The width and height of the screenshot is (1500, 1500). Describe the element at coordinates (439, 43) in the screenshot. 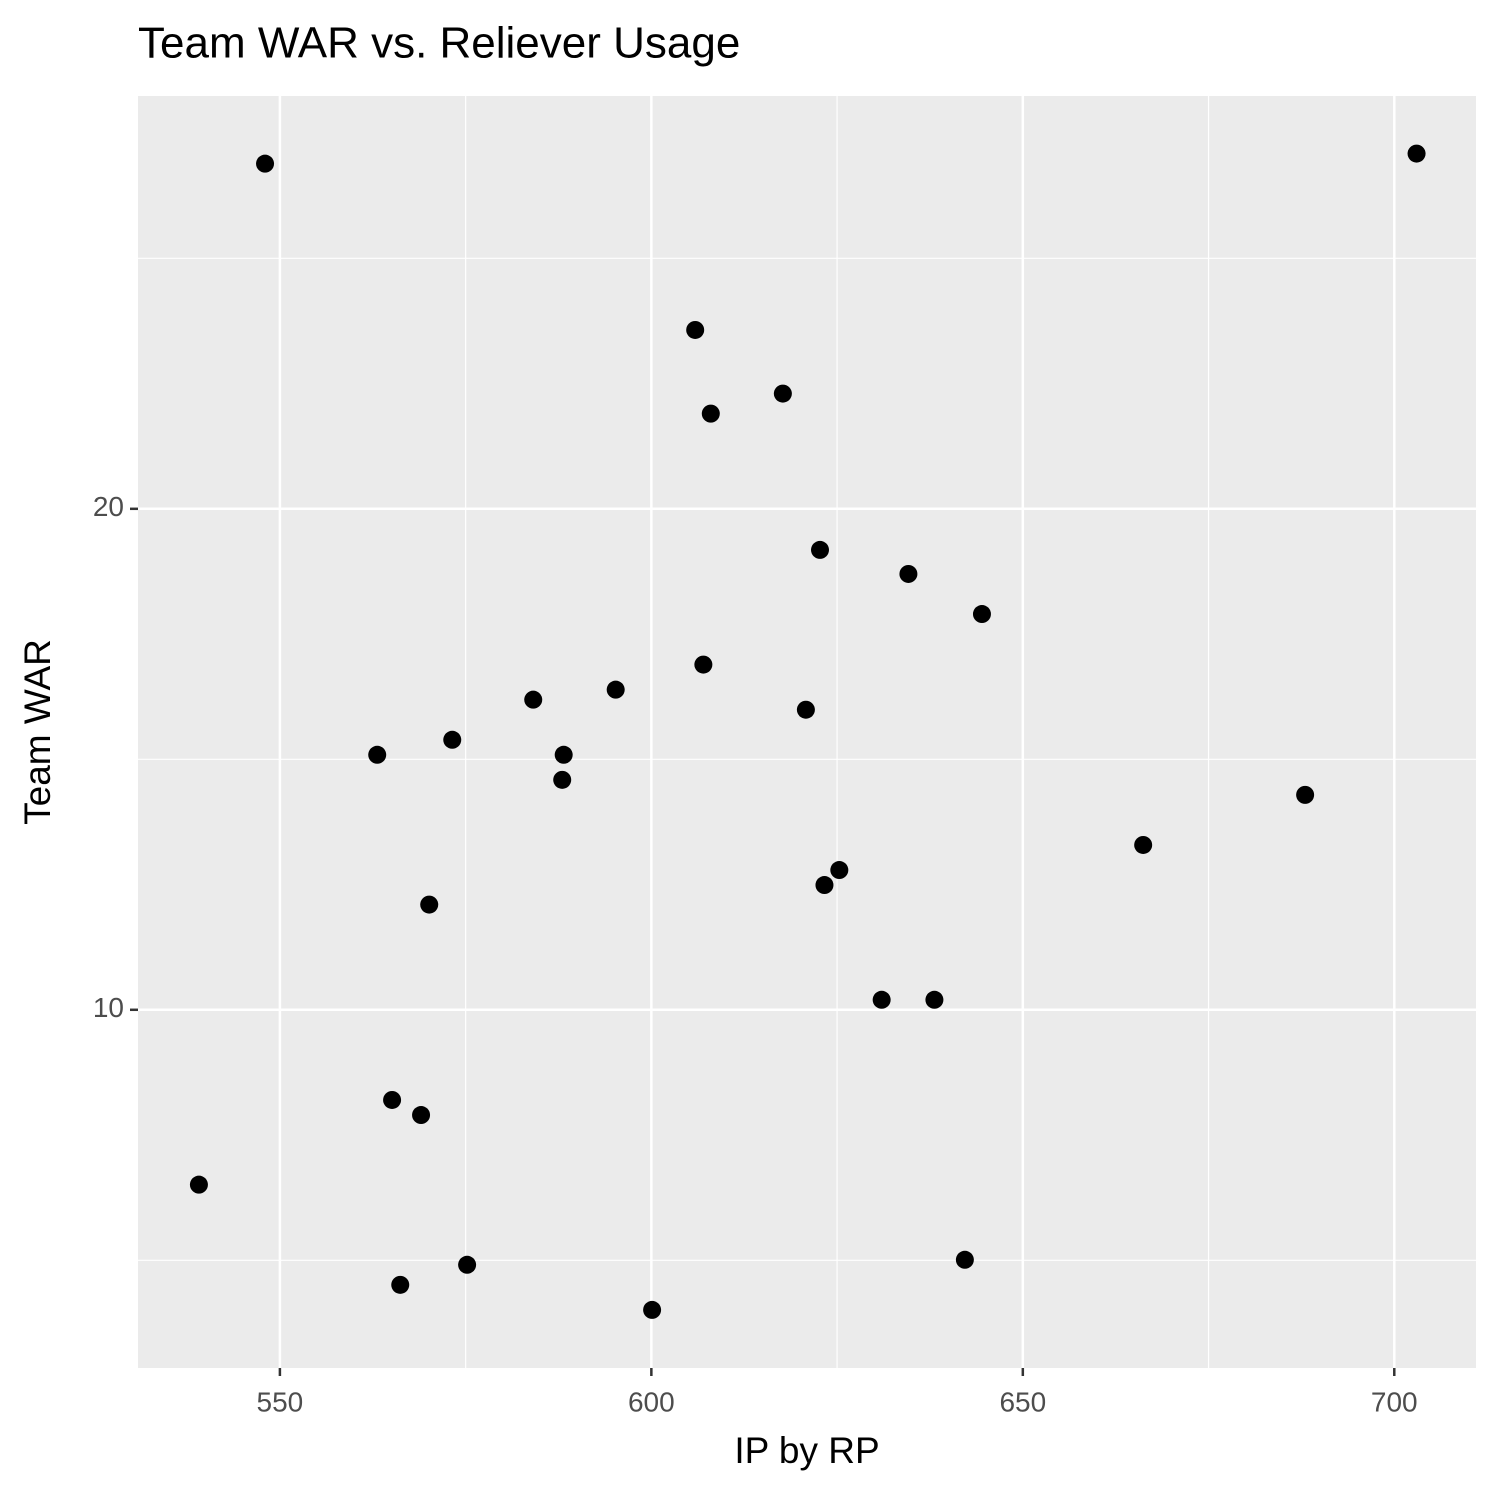

I see `chart-title: Team WAR vs. Reliever Usage` at that location.